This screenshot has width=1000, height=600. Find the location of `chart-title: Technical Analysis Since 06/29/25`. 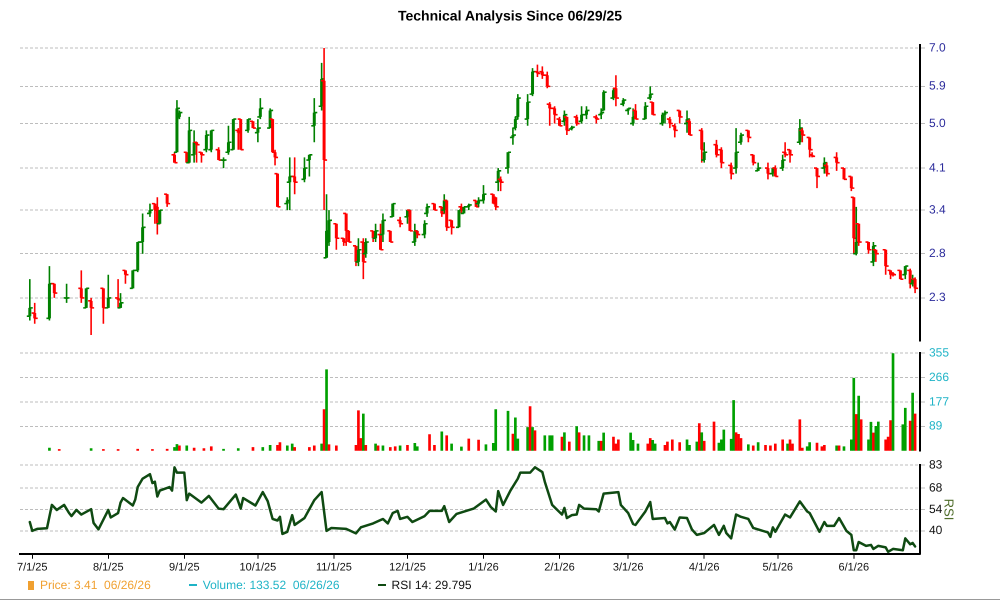

chart-title: Technical Analysis Since 06/29/25 is located at coordinates (510, 15).